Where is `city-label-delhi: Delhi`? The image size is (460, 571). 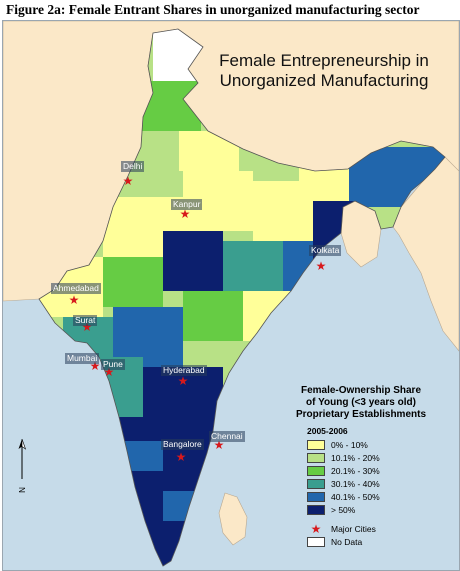 city-label-delhi: Delhi is located at coordinates (133, 166).